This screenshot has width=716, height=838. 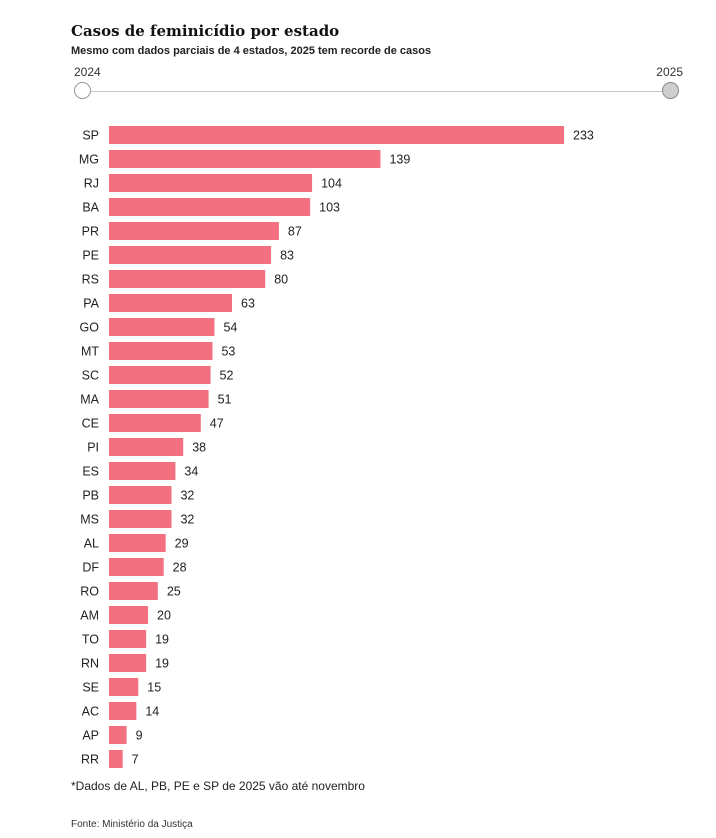 What do you see at coordinates (190, 255) in the screenshot?
I see `bar-pe` at bounding box center [190, 255].